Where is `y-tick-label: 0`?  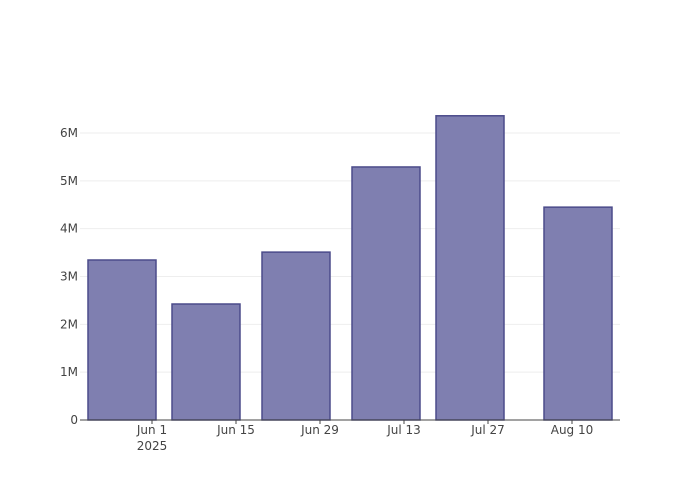 y-tick-label: 0 is located at coordinates (74, 420).